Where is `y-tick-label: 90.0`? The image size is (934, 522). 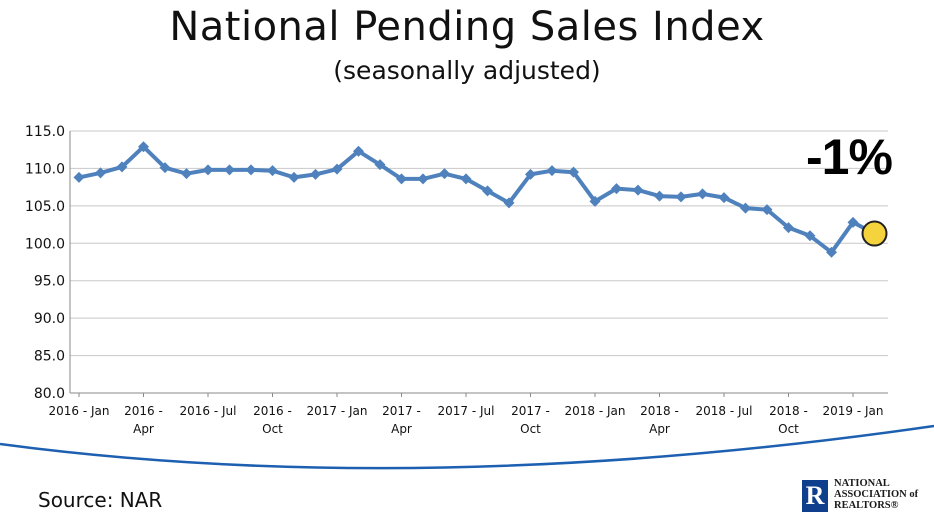
y-tick-label: 90.0 is located at coordinates (49, 319).